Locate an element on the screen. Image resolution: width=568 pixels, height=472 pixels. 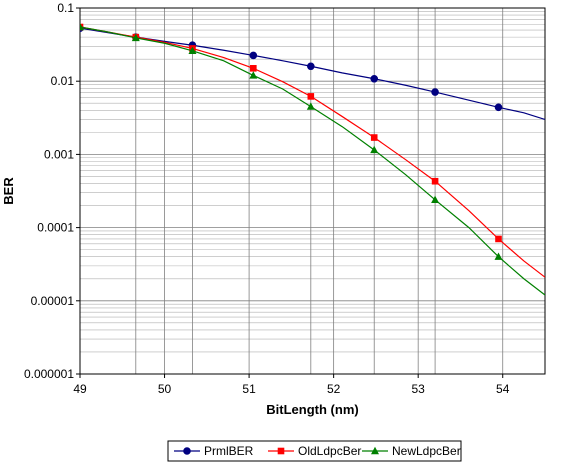
legend-label-OldLdpcBer: OldLdpcBer is located at coordinates (329, 451).